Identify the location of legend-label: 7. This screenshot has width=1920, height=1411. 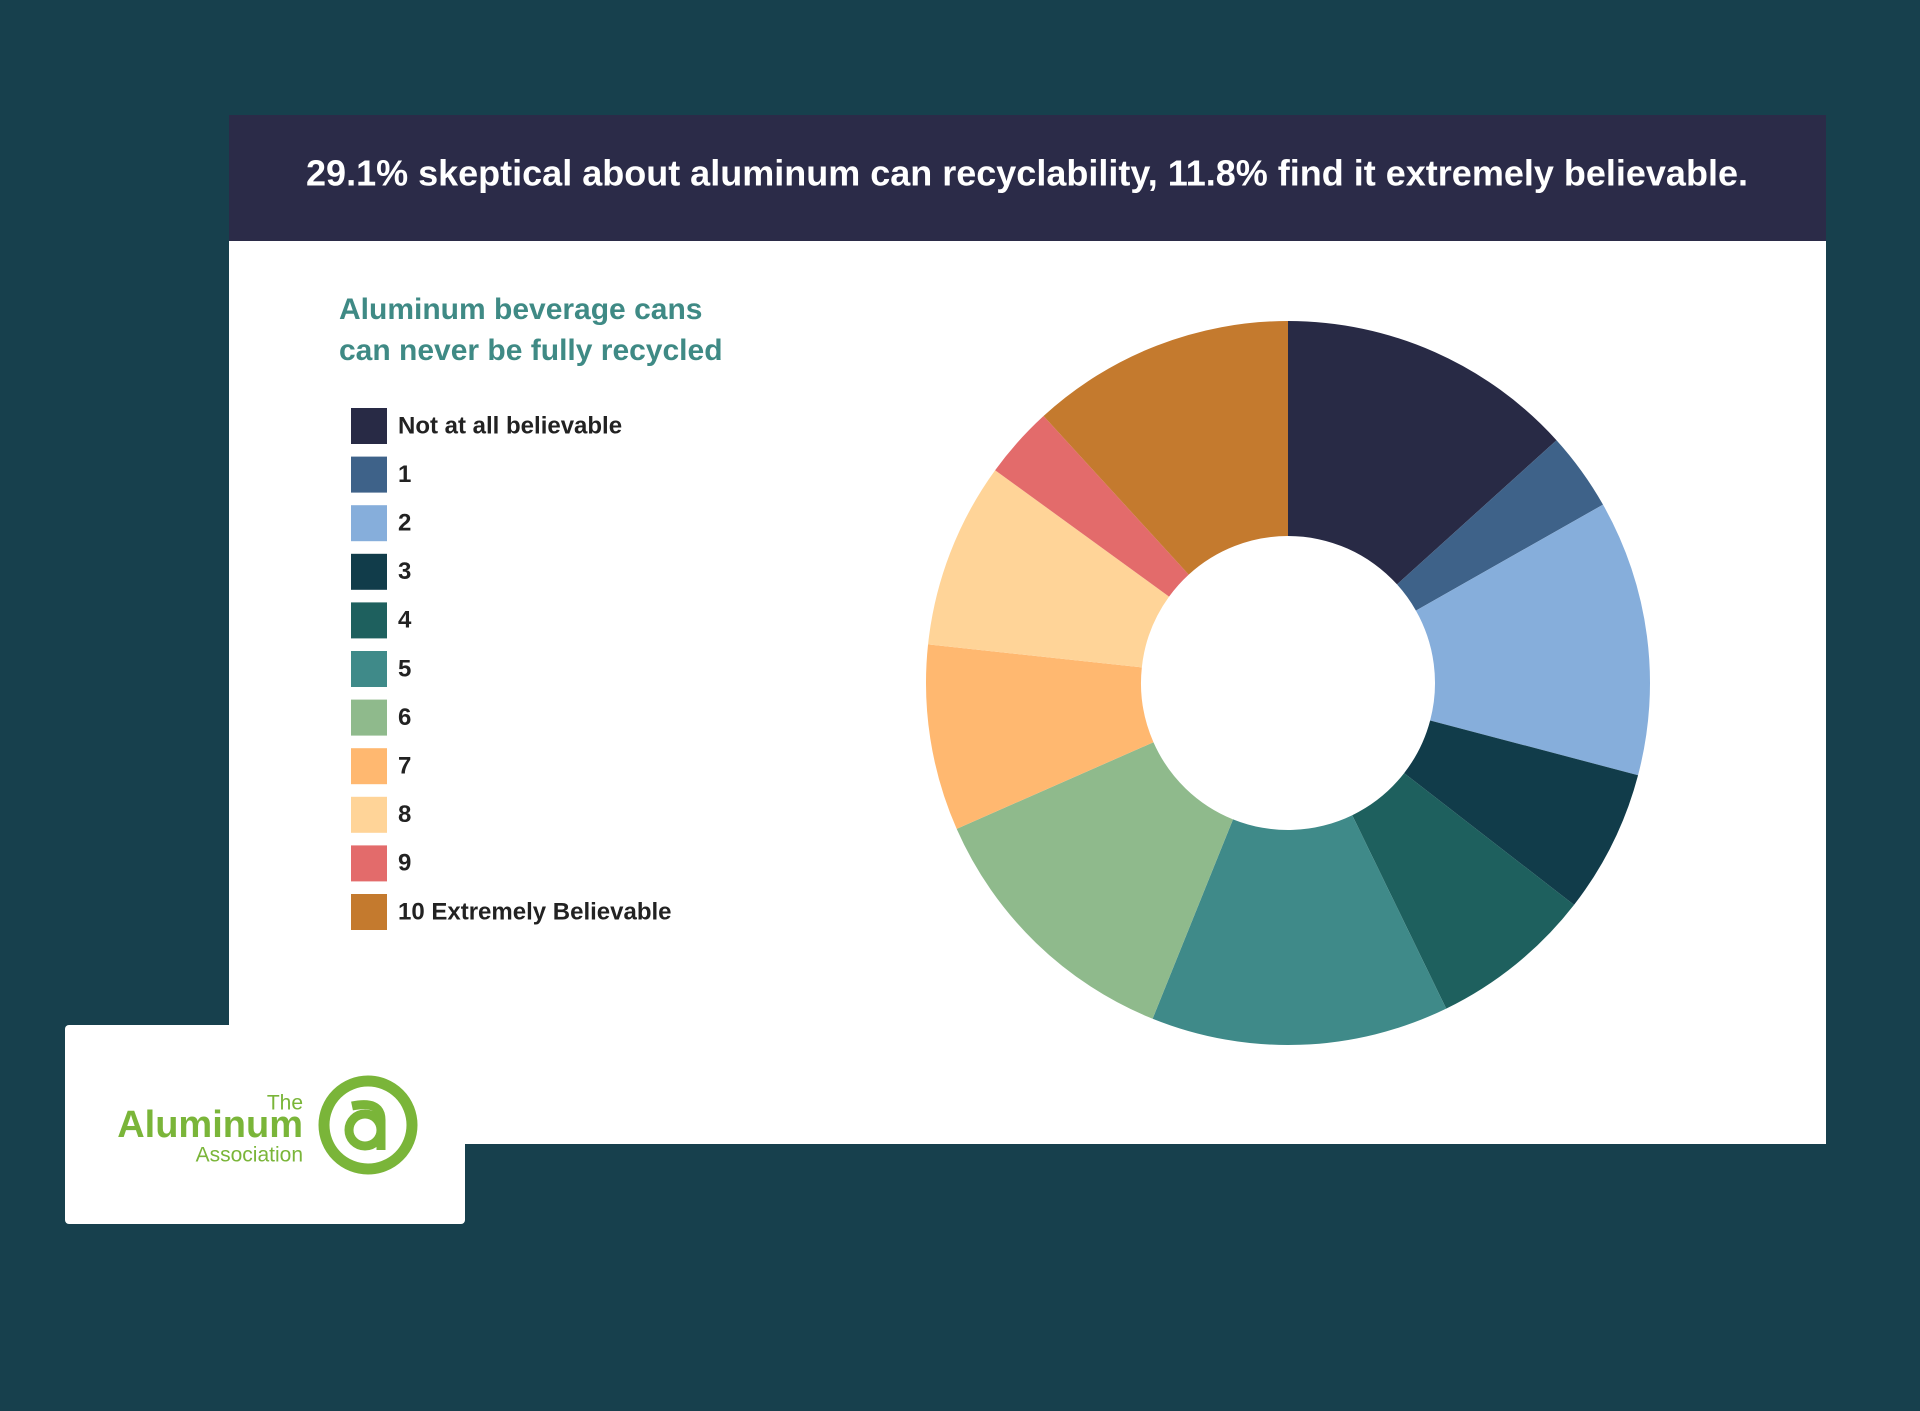
(404, 766).